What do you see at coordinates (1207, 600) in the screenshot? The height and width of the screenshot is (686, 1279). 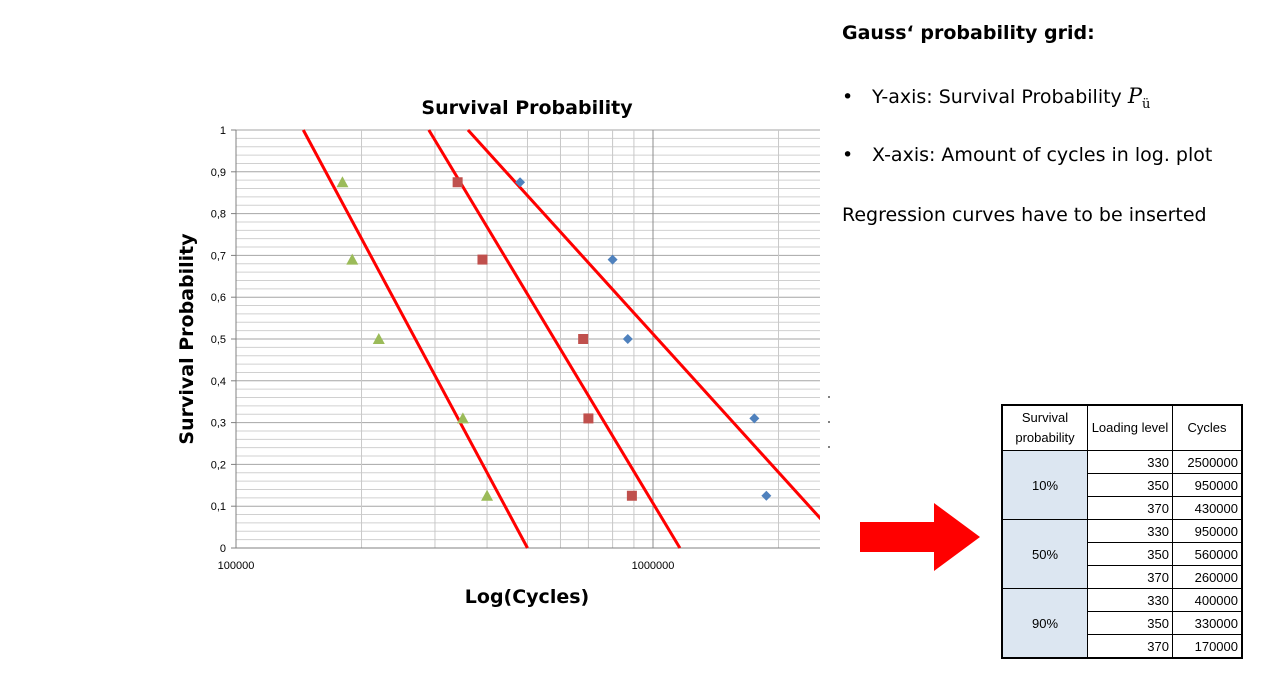 I see `cycles-cell: 400000` at bounding box center [1207, 600].